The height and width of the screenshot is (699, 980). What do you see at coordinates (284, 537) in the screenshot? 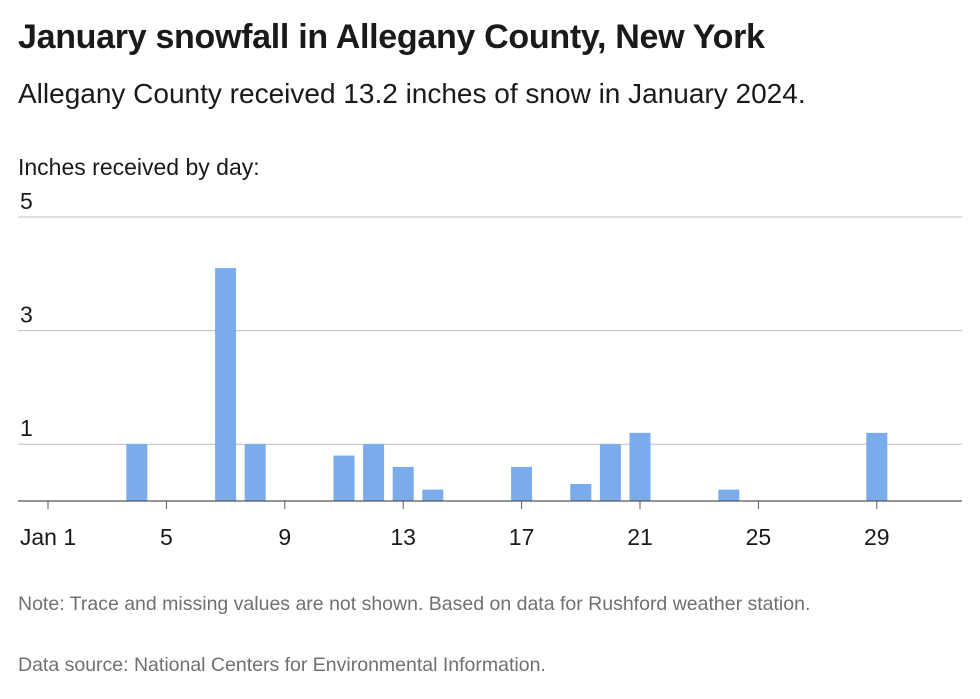
I see `x-tick-label: 9` at bounding box center [284, 537].